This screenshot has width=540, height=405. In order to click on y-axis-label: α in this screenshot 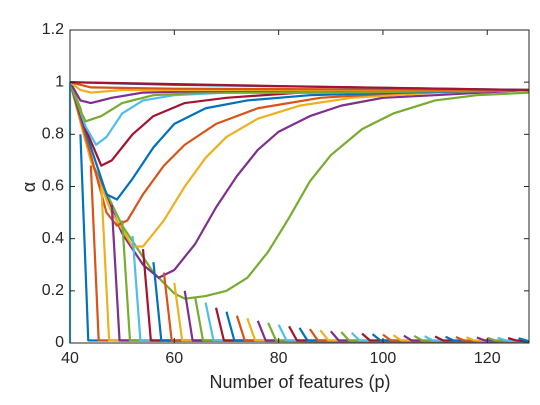, I will do `click(29, 187)`.